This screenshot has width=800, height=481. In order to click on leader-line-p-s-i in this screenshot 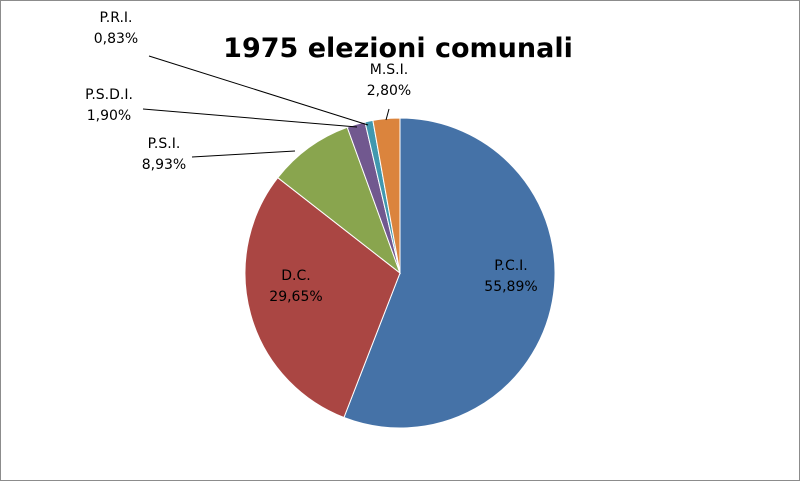, I will do `click(243, 154)`.